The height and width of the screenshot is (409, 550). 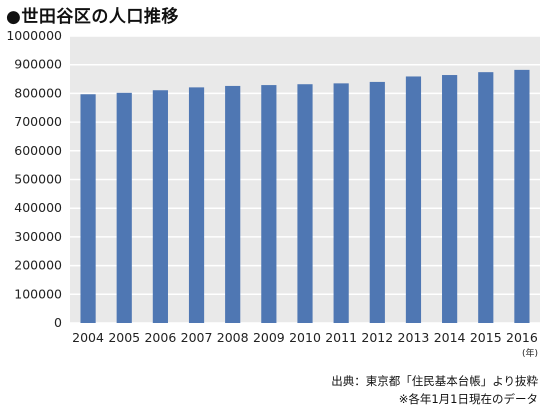 What do you see at coordinates (305, 203) in the screenshot?
I see `bar-2010` at bounding box center [305, 203].